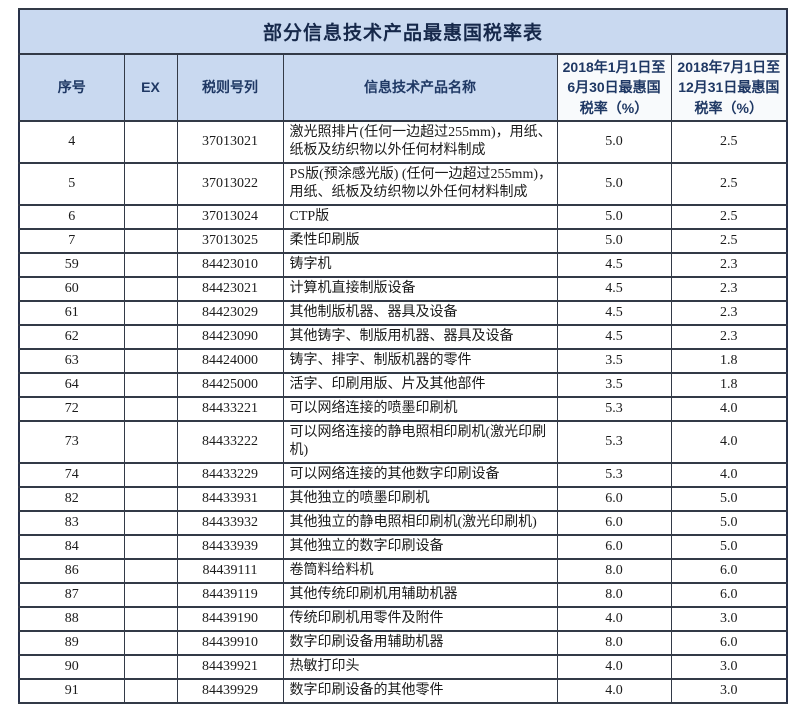 Image resolution: width=800 pixels, height=705 pixels. I want to click on code-cell: 84439921, so click(230, 666).